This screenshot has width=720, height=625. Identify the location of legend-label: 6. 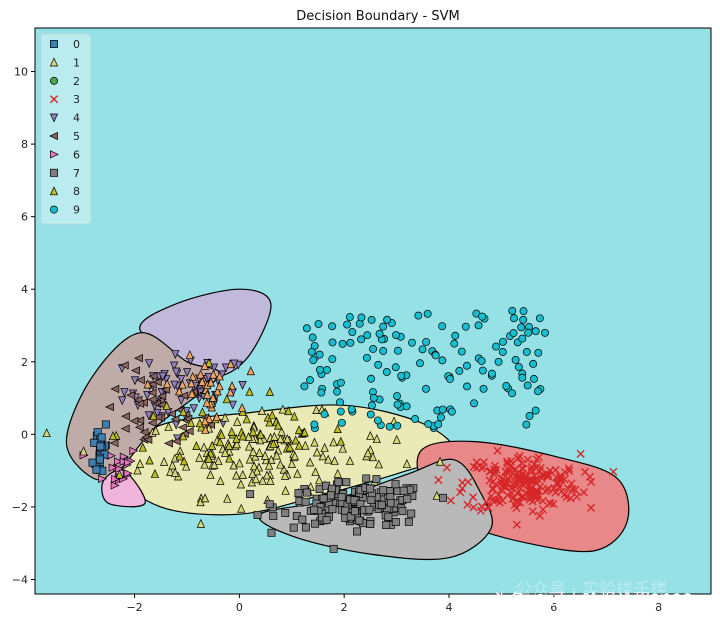
(76, 154).